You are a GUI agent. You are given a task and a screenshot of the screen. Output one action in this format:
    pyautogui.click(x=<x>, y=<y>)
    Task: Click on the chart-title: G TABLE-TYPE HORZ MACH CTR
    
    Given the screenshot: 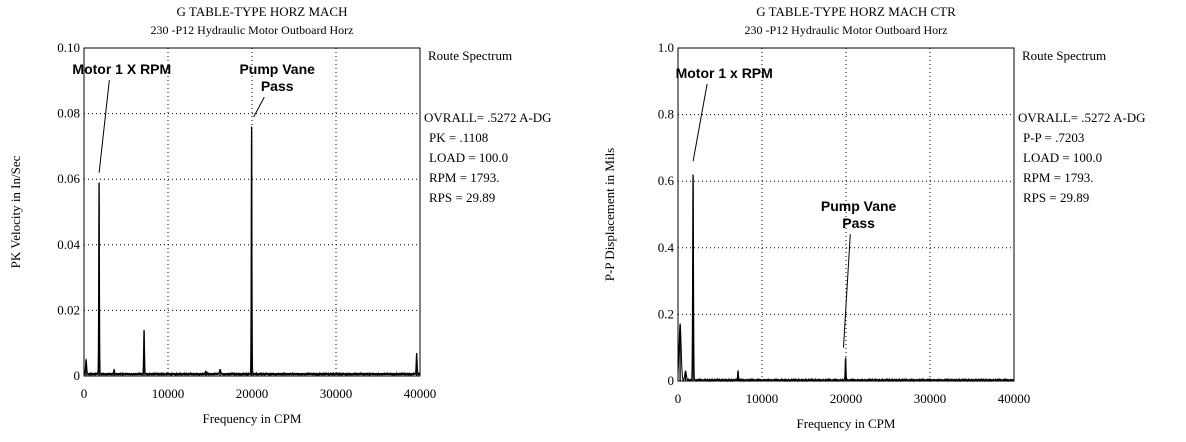 What is the action you would take?
    pyautogui.click(x=856, y=11)
    